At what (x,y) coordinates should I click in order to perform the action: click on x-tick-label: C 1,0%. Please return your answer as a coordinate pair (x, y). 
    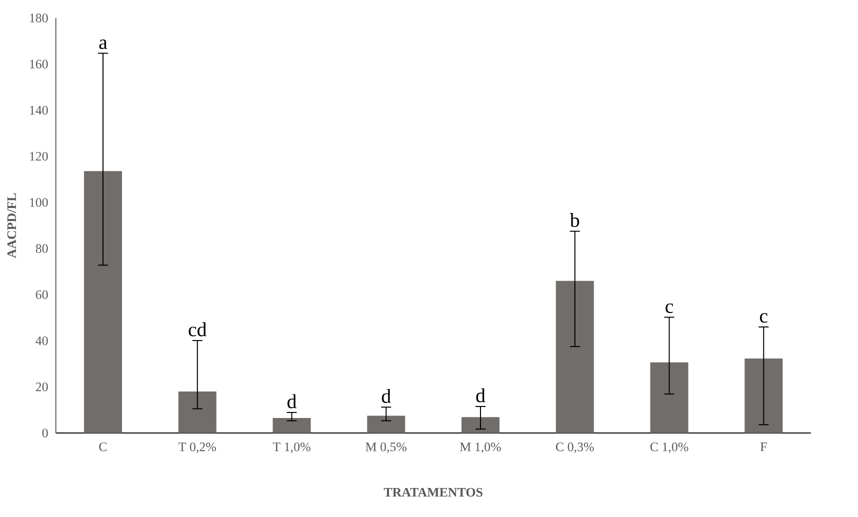
    Looking at the image, I should click on (669, 448).